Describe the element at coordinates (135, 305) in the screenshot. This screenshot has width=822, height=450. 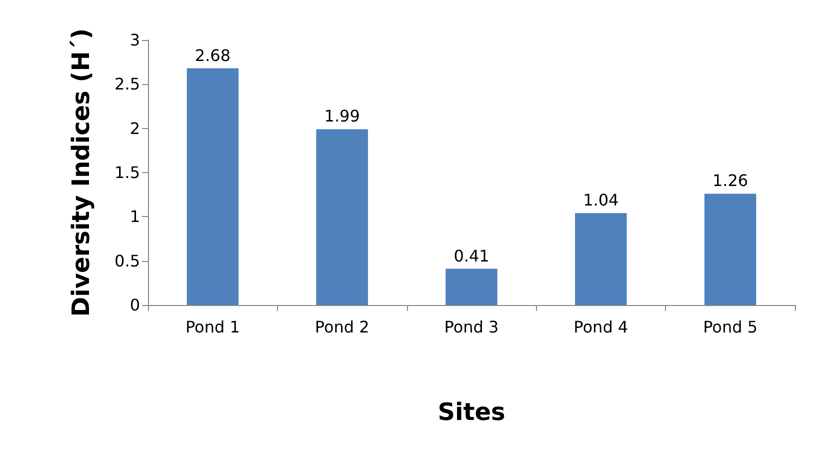
I see `y-tick-label: 0` at that location.